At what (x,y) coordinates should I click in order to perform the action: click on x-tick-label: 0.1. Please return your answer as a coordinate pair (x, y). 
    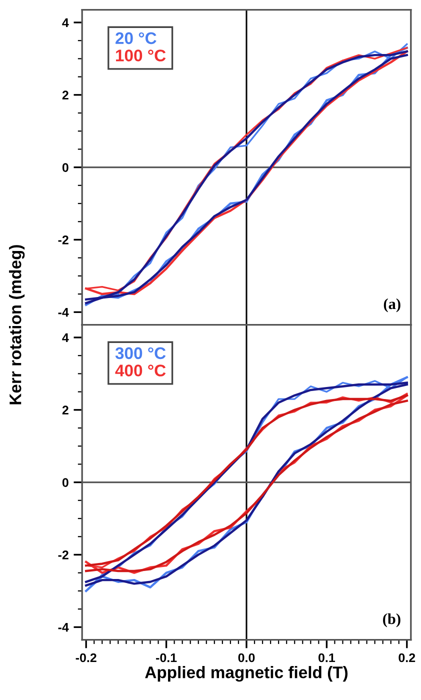
    Looking at the image, I should click on (327, 657).